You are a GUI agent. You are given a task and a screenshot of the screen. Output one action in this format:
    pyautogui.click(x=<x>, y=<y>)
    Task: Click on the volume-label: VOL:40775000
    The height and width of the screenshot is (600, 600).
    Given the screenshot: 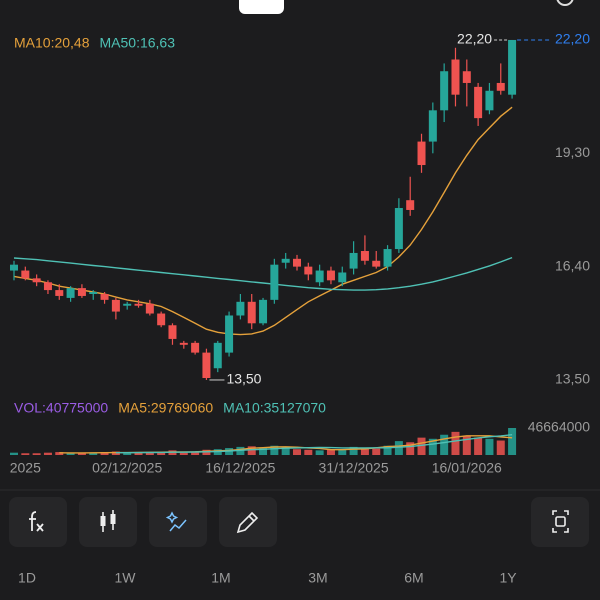 What is the action you would take?
    pyautogui.click(x=61, y=408)
    